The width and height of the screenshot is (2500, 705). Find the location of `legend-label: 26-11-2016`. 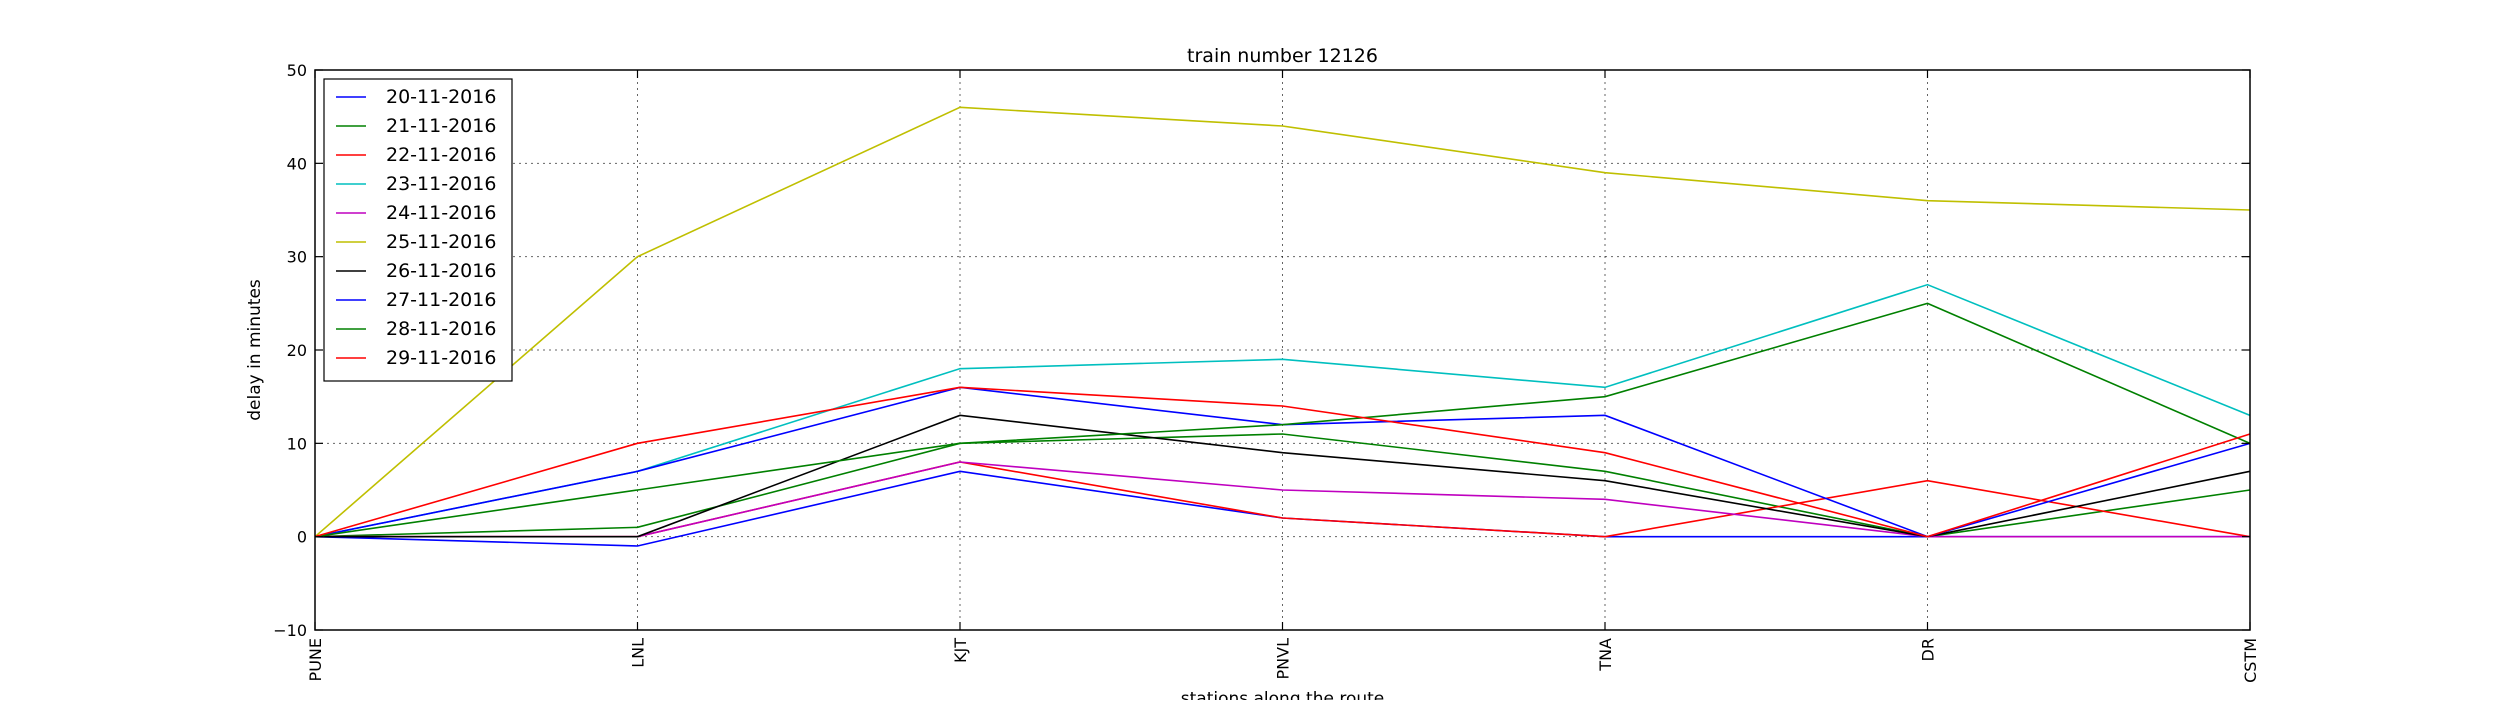

legend-label: 26-11-2016 is located at coordinates (441, 271).